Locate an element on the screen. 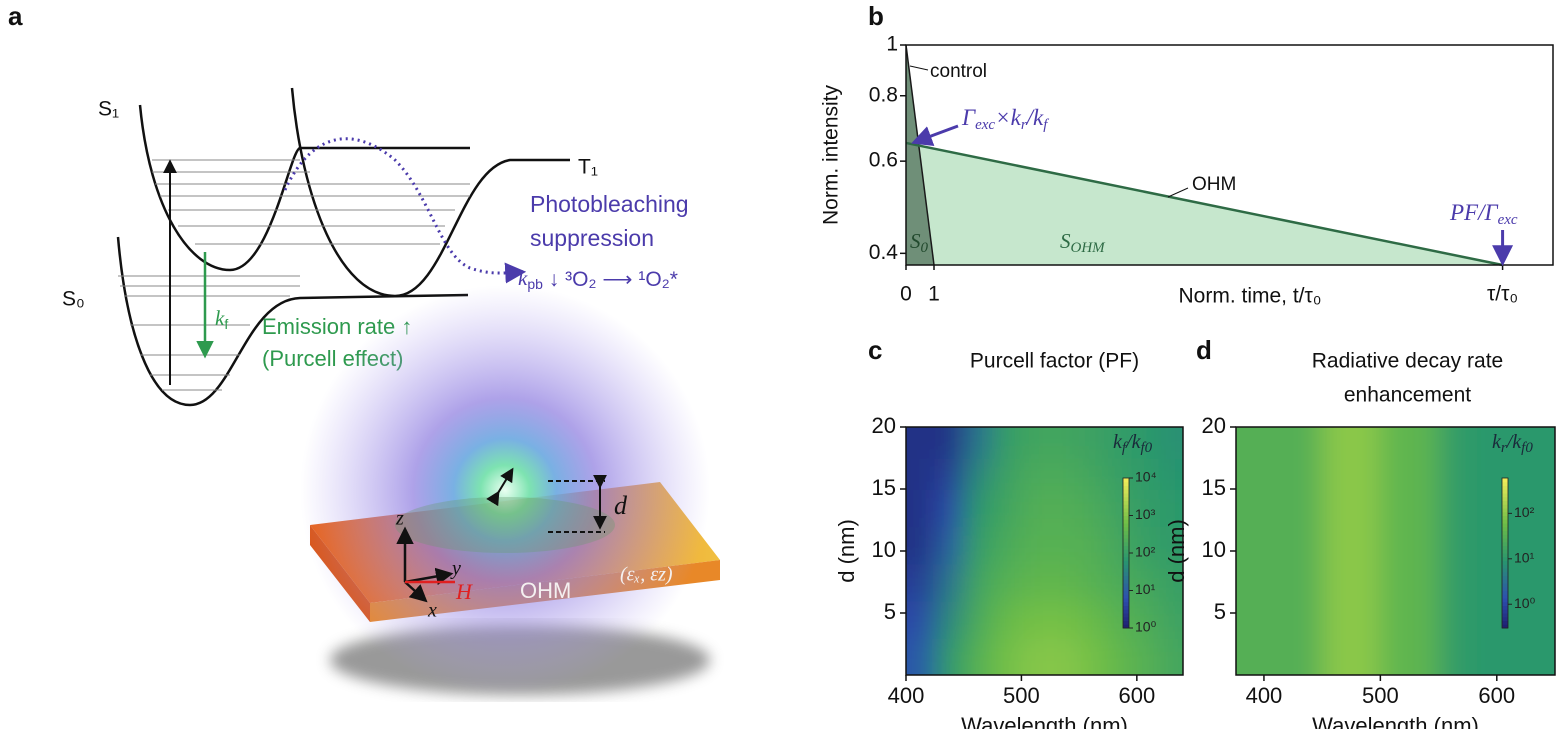 The height and width of the screenshot is (729, 1563). x-axis-label: Norm. time, t/τ₀ is located at coordinates (1249, 296).